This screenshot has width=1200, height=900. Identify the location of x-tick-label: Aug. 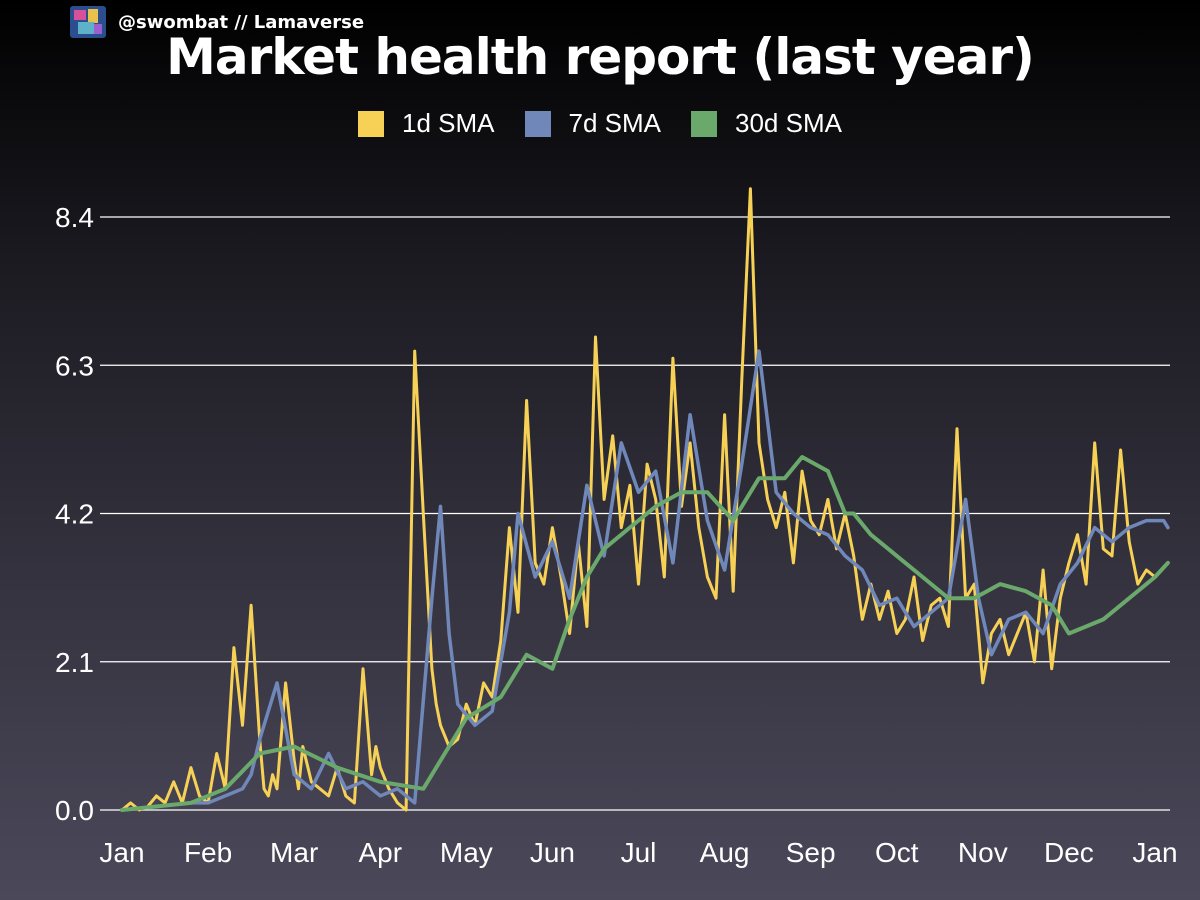
(725, 852).